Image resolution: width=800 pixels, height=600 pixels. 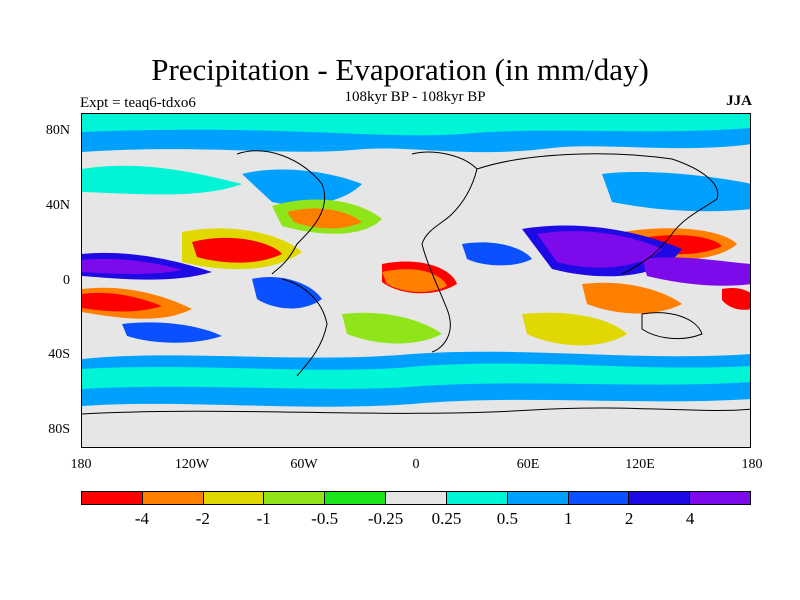 What do you see at coordinates (192, 464) in the screenshot?
I see `lon-tick: 120W` at bounding box center [192, 464].